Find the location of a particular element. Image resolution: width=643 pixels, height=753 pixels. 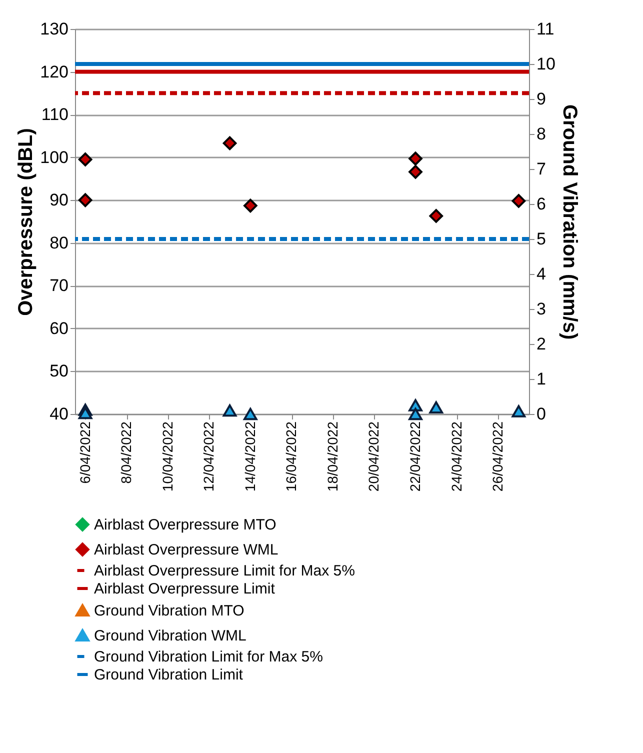

x-tick-label: 18/04/2022 is located at coordinates (332, 456).